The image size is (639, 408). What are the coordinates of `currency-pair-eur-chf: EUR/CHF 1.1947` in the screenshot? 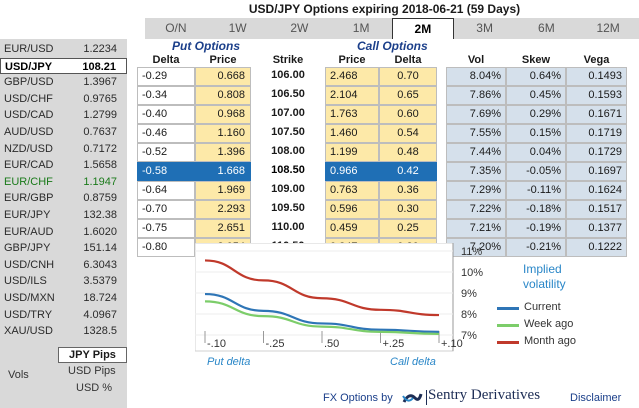 It's located at (63, 182).